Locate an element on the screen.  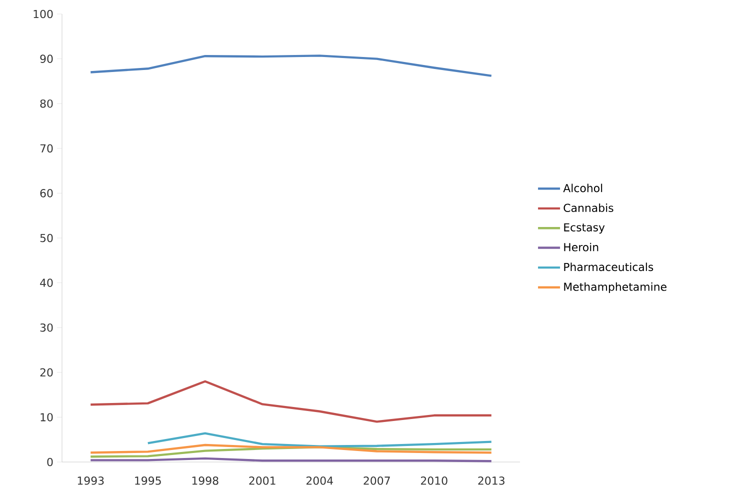
x-tick-label: 2001 is located at coordinates (262, 480).